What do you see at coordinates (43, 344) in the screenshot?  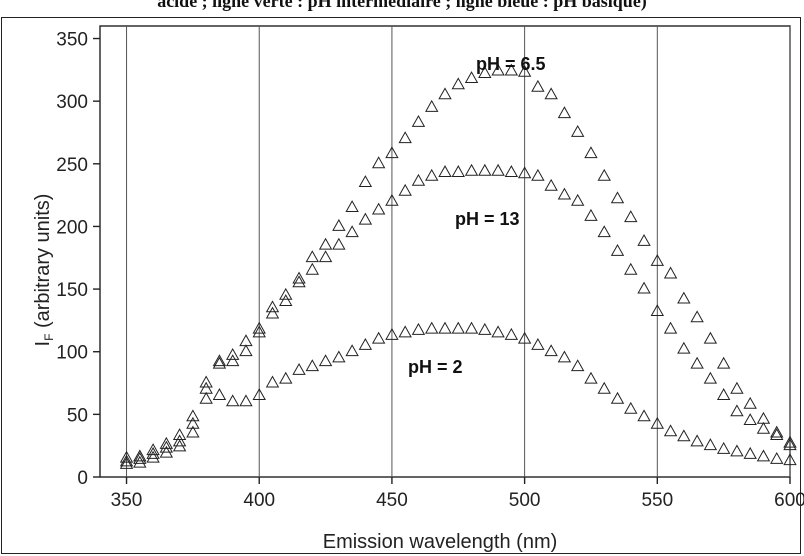 I see `y-axis-title-main: I` at bounding box center [43, 344].